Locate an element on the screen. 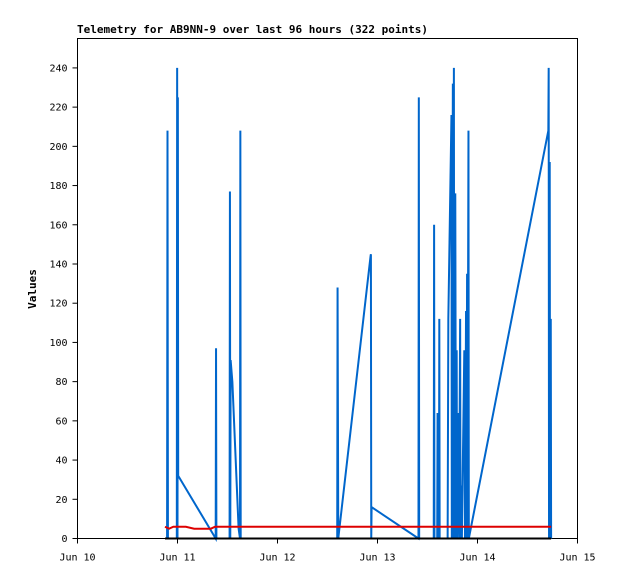 This screenshot has width=618, height=584. y-tick-label: 180 is located at coordinates (58, 186).